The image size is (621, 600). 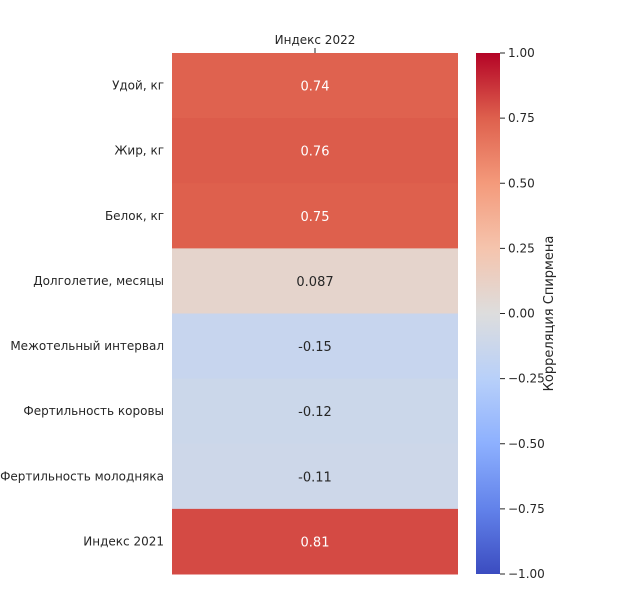 What do you see at coordinates (526, 444) in the screenshot?
I see `colorbar-tick-label: −0.50` at bounding box center [526, 444].